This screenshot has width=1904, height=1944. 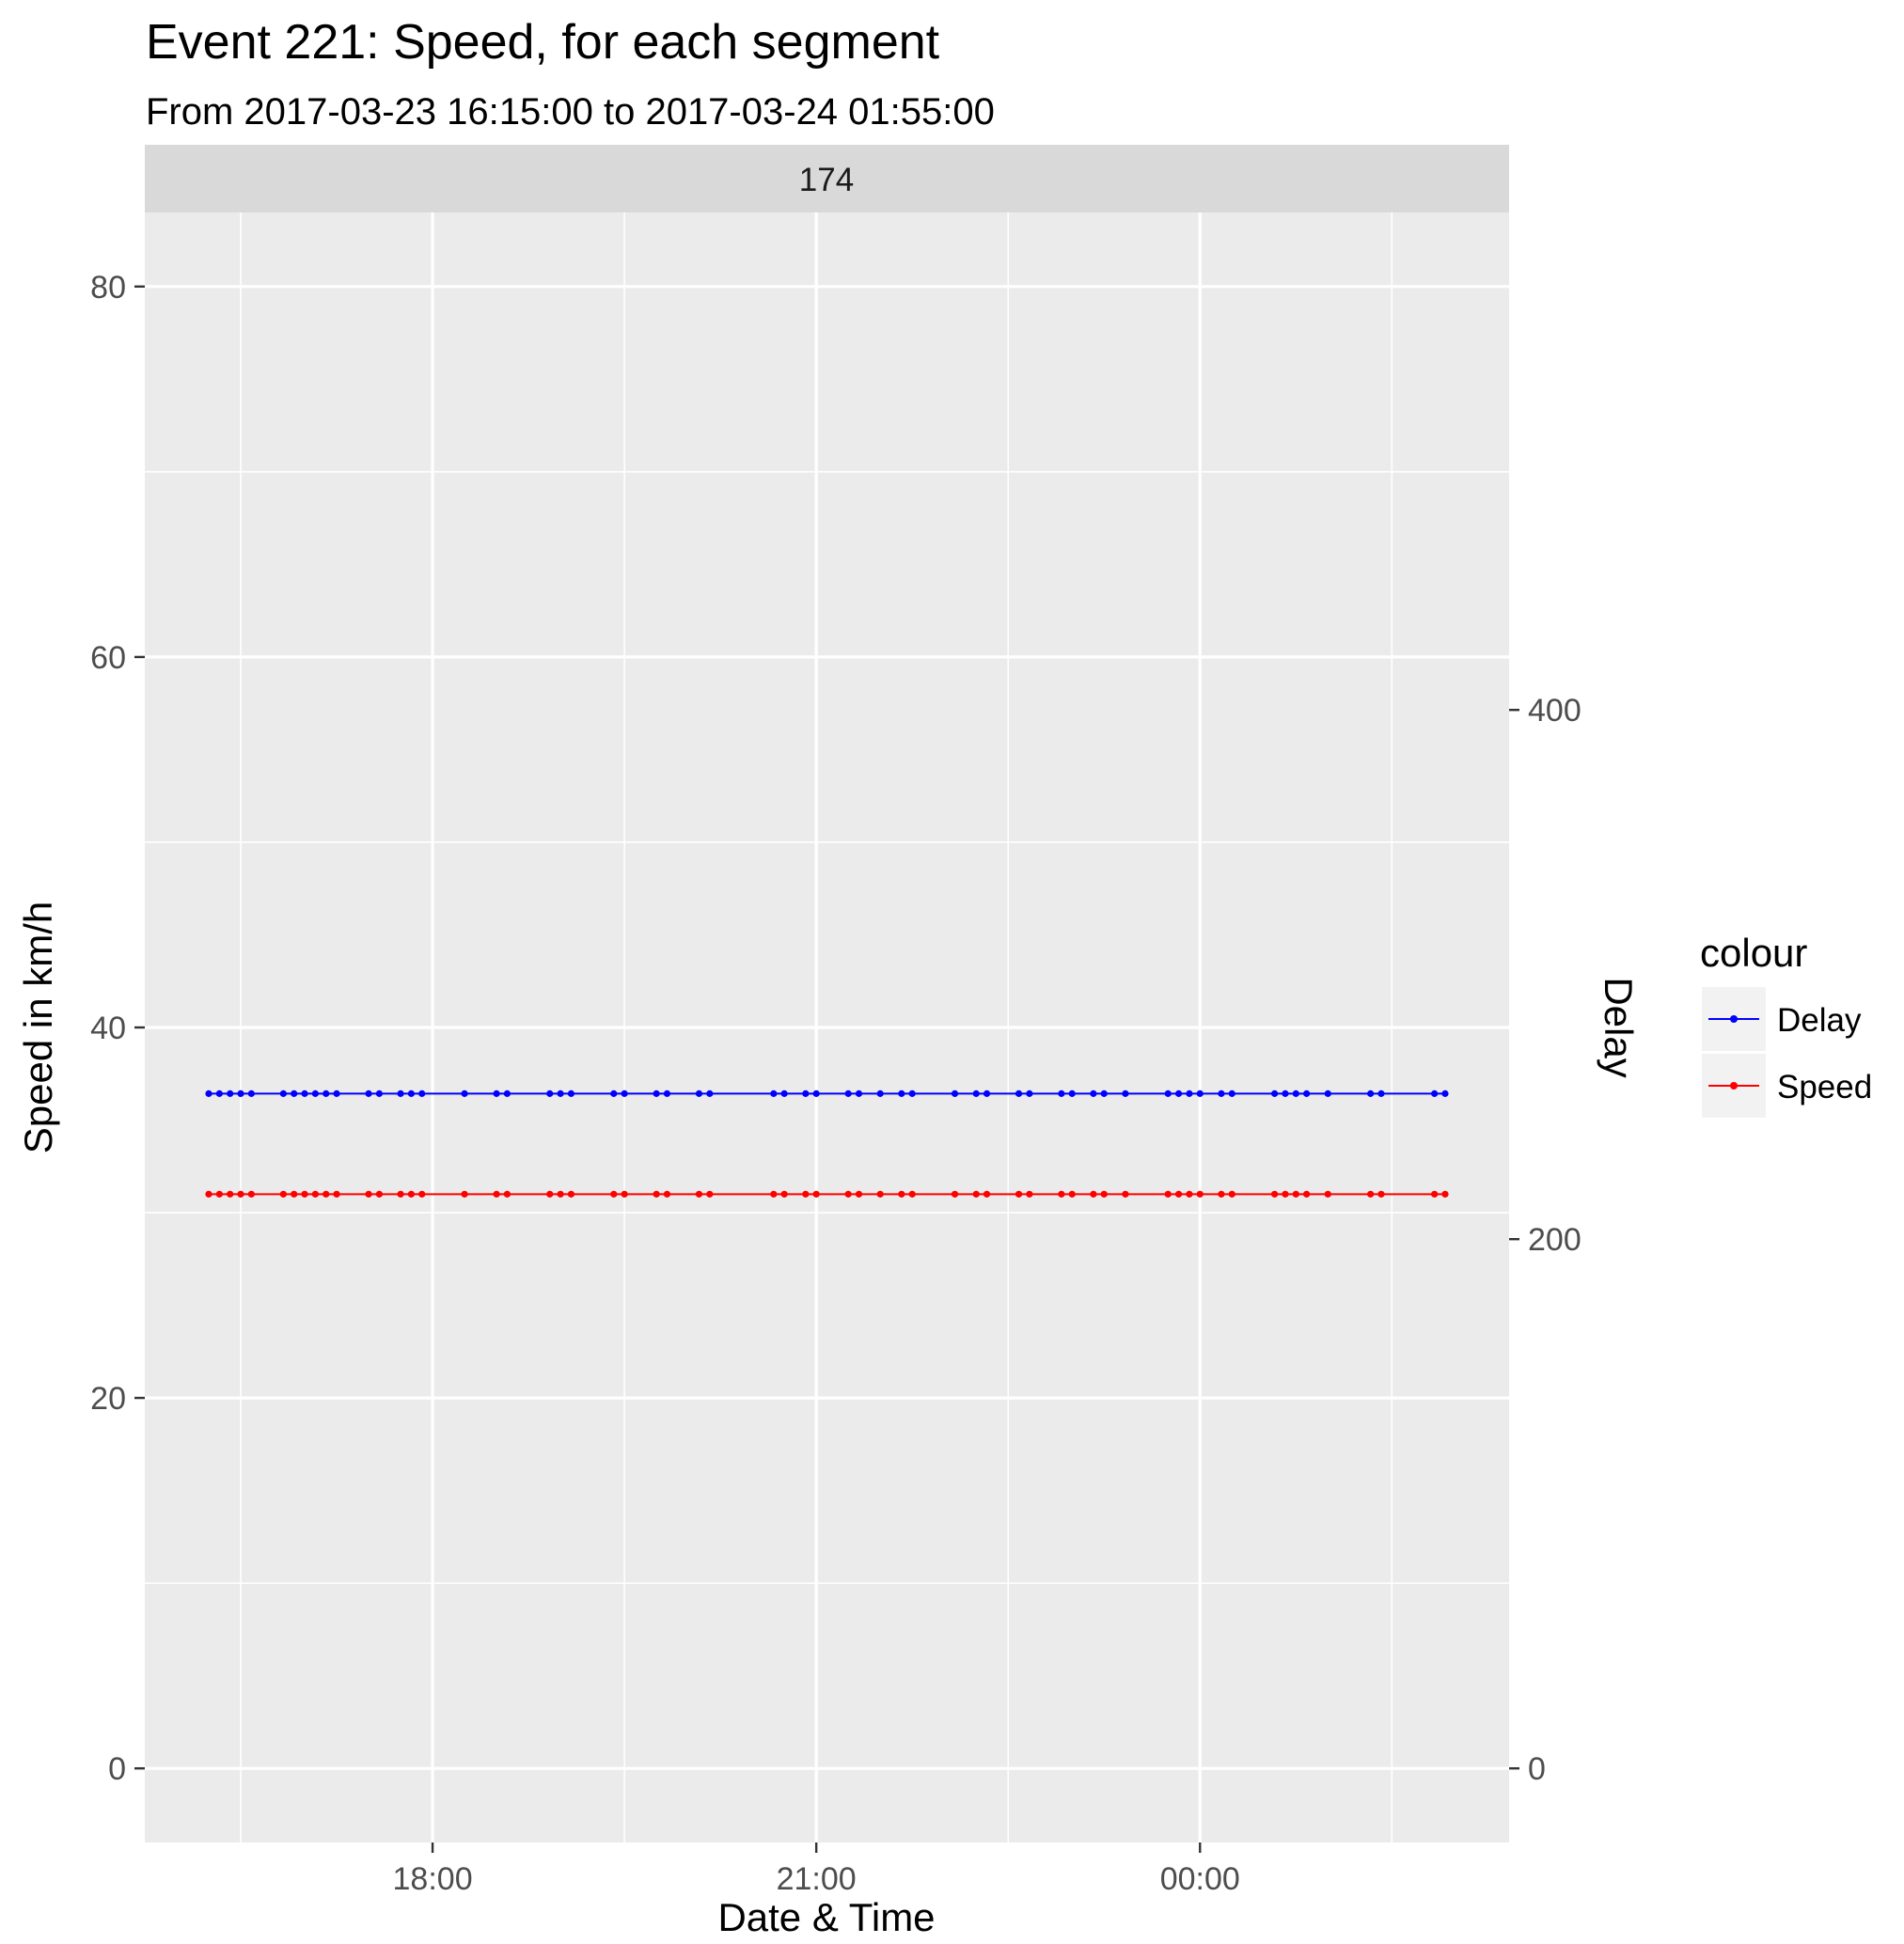 What do you see at coordinates (1554, 711) in the screenshot?
I see `y2-tick-label: 400` at bounding box center [1554, 711].